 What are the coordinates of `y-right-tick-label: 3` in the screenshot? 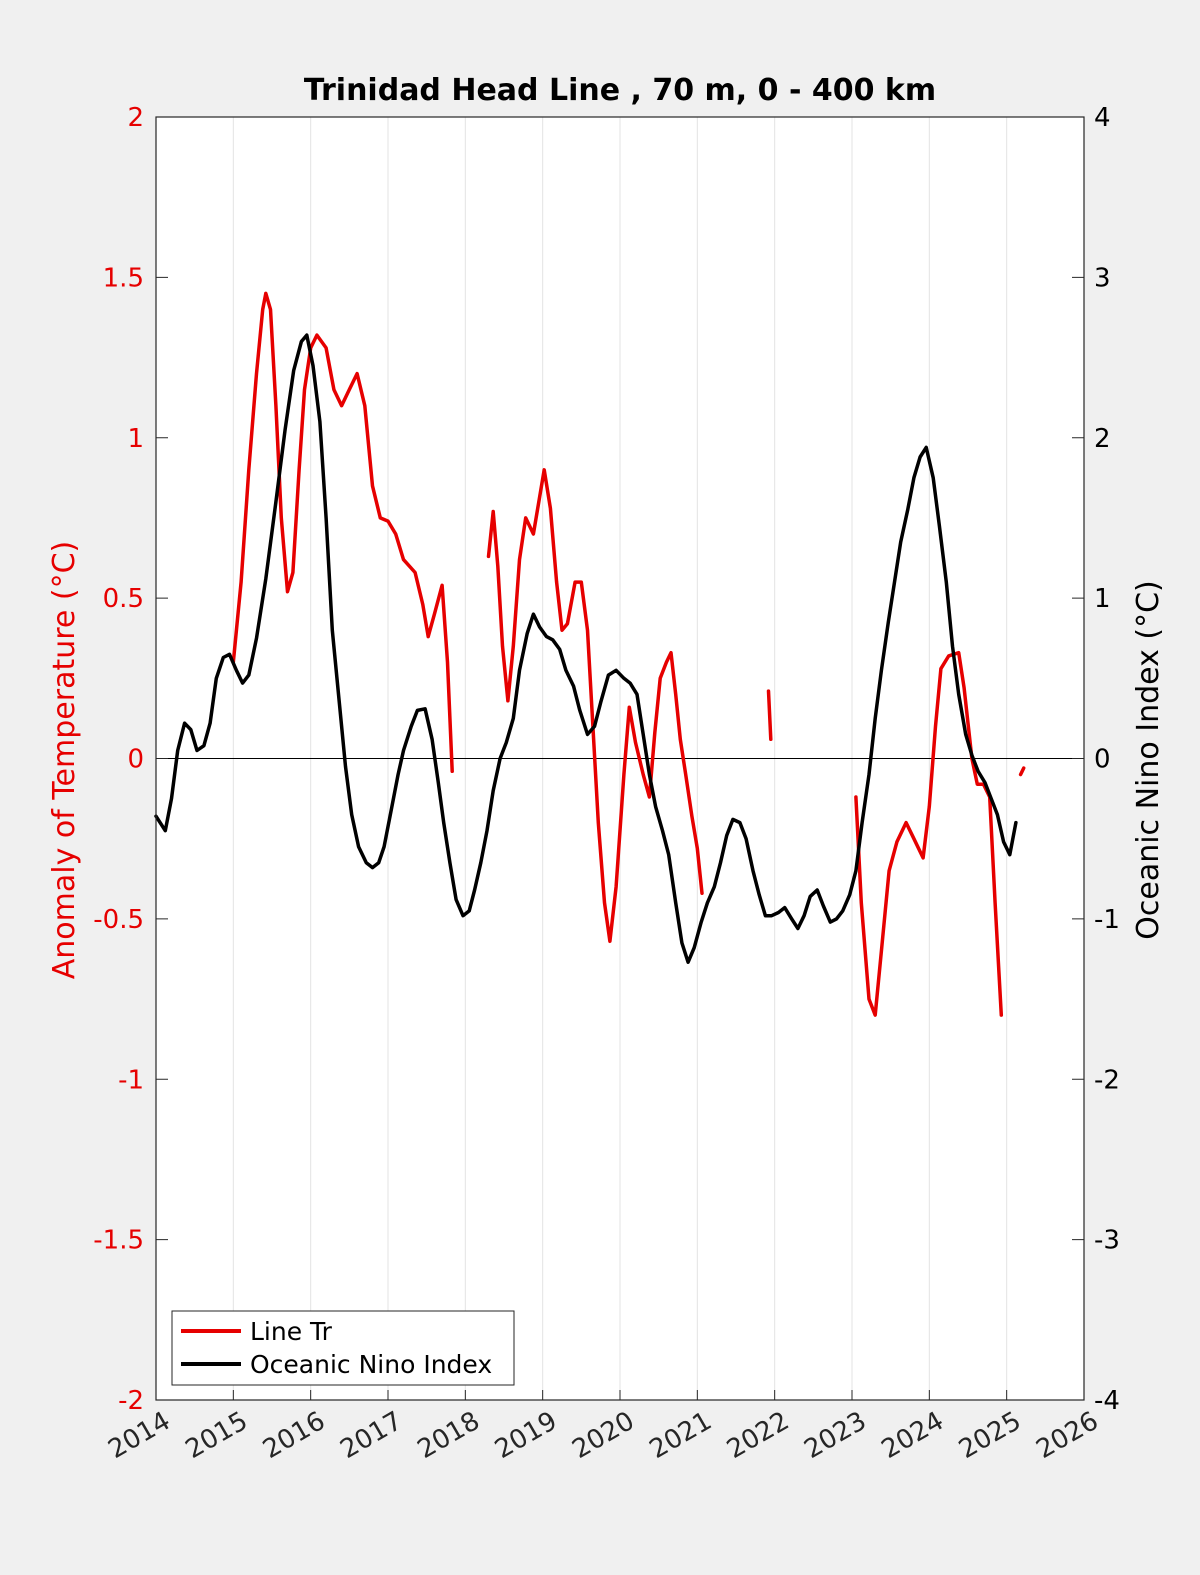 It's located at (1102, 278).